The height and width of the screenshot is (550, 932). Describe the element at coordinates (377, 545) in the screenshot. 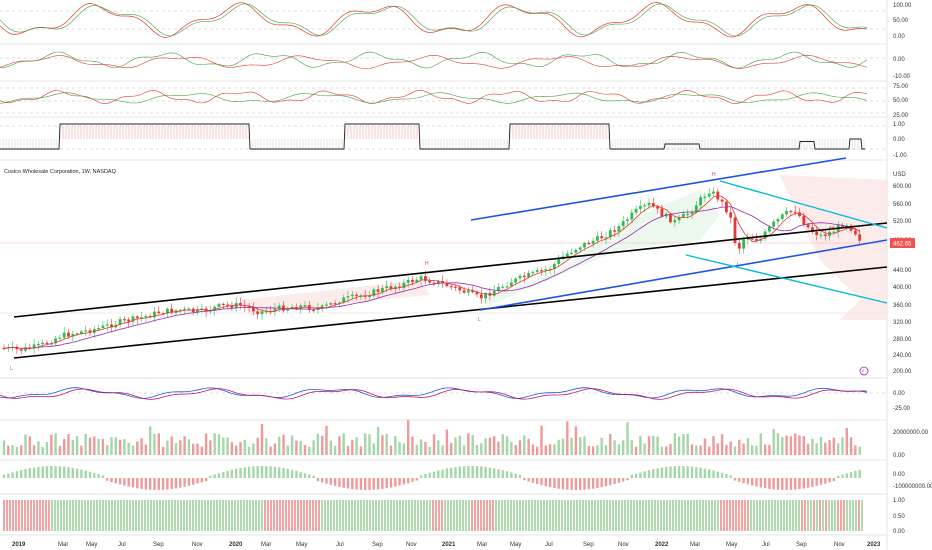

I see `time-axis-label: Sep` at that location.